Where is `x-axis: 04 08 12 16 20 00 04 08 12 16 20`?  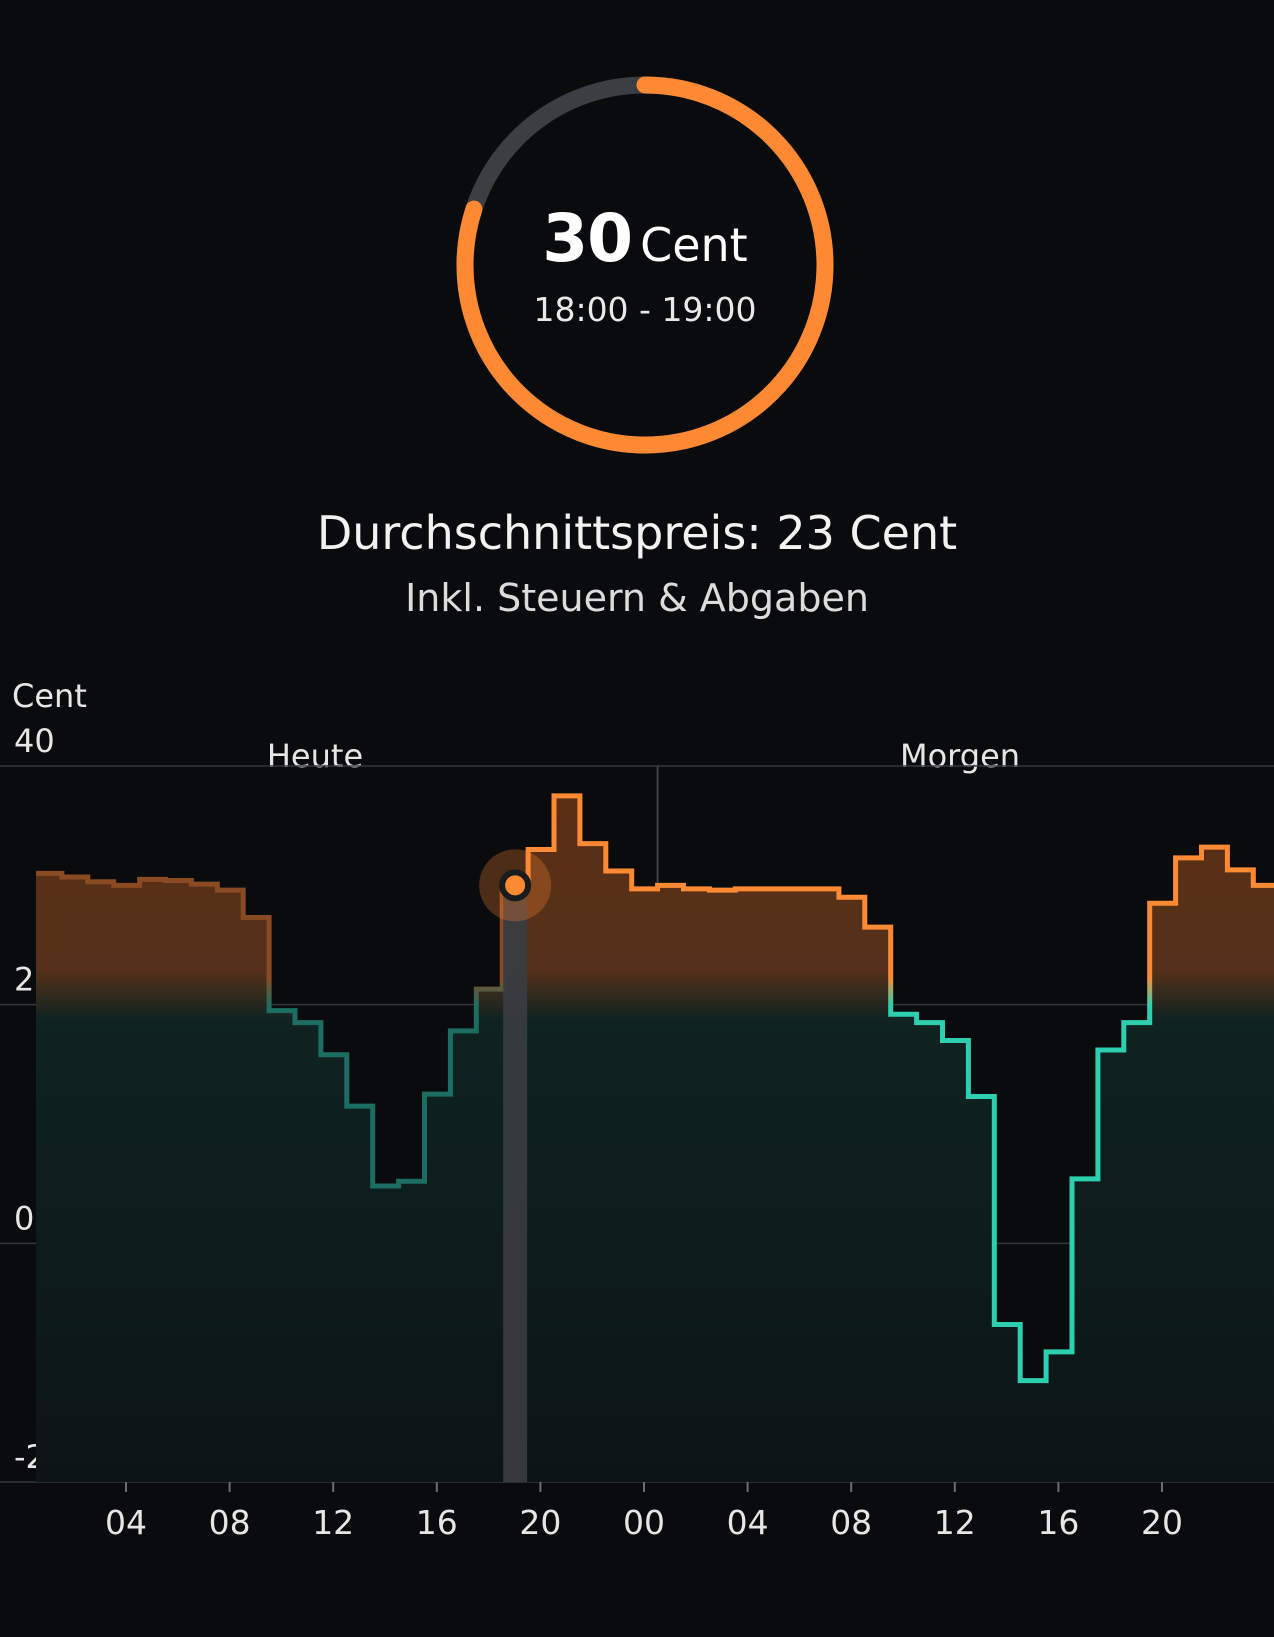
x-axis: 04 08 12 16 20 00 04 08 12 16 20 is located at coordinates (644, 1512).